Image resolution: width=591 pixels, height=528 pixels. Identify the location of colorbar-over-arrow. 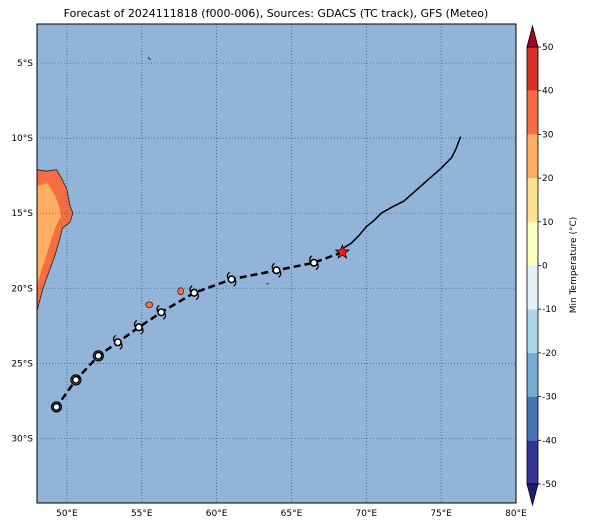
(532, 36).